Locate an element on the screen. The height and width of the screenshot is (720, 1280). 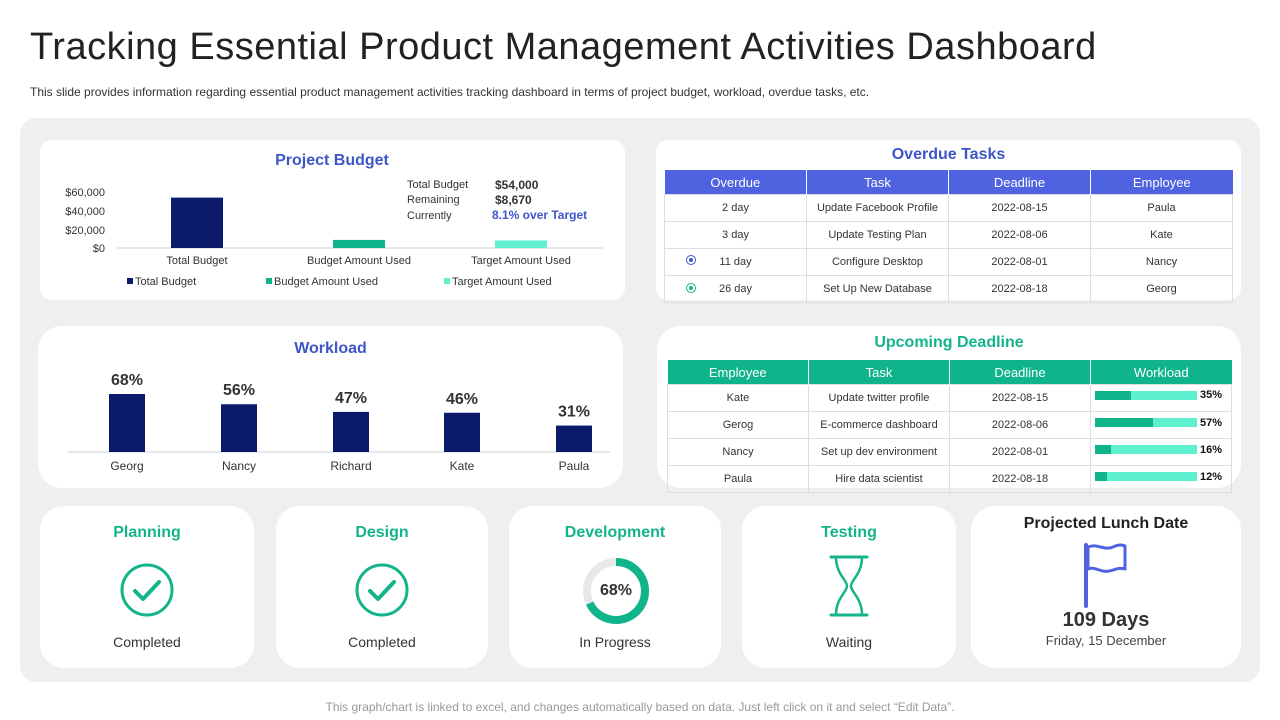
data-label: 46% is located at coordinates (462, 399).